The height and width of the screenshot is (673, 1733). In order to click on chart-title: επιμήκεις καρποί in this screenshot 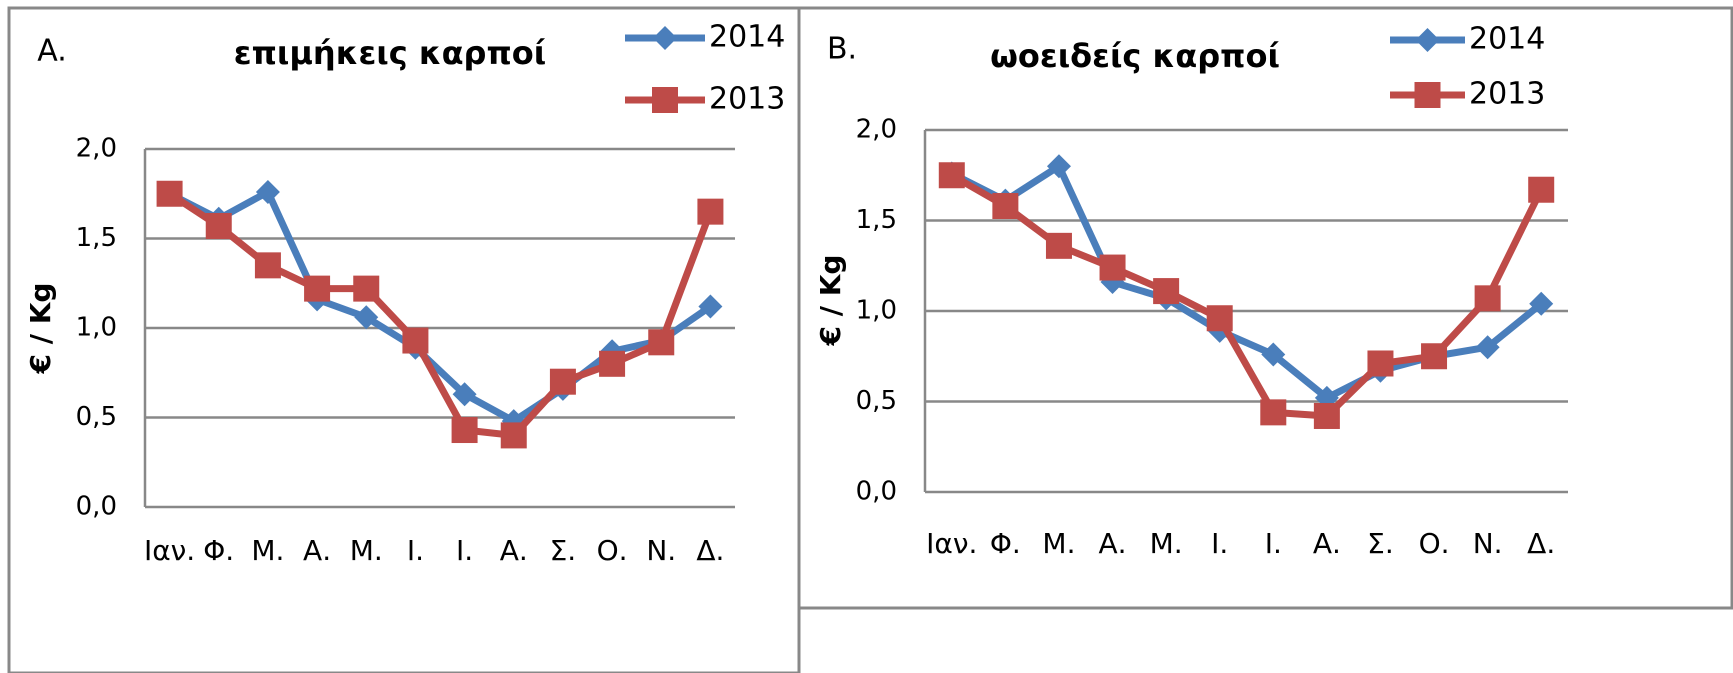, I will do `click(390, 53)`.